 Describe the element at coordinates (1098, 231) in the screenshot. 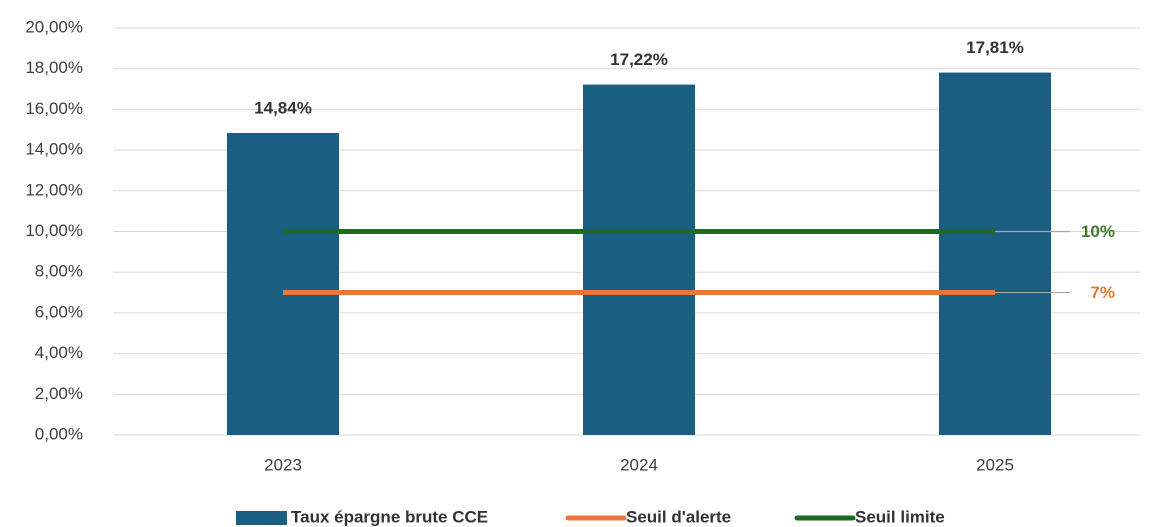

I see `data-label: 10%` at that location.